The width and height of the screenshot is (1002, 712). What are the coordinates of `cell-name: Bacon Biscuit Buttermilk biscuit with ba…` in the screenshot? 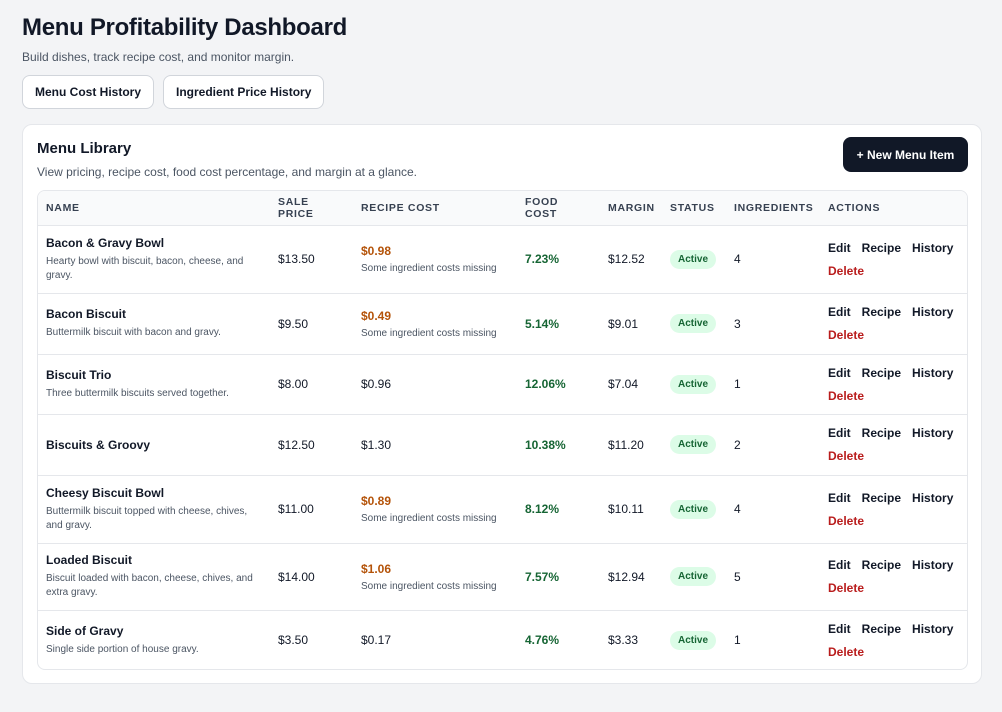 It's located at (154, 324).